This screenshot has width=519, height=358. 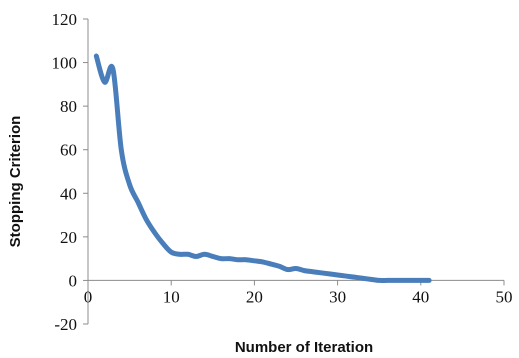 I want to click on y-tick-label: 0, so click(x=73, y=280).